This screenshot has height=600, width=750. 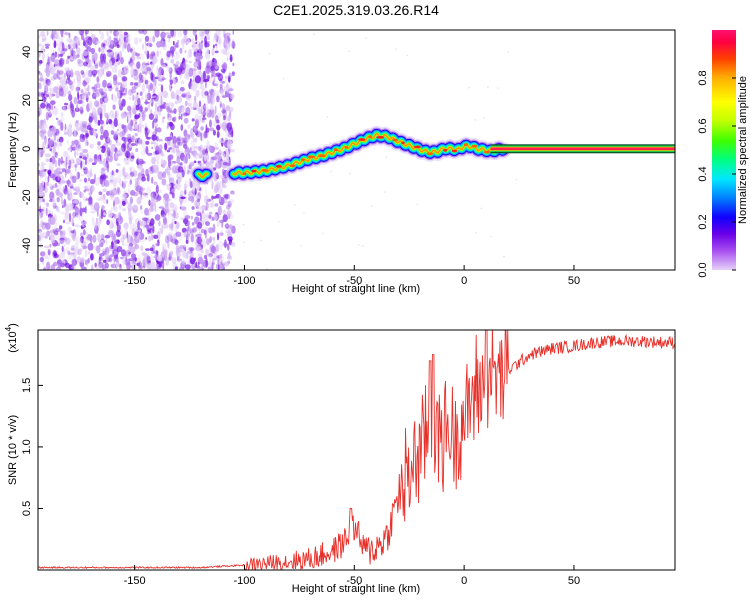 I want to click on x-tick-label: 50, so click(x=574, y=281).